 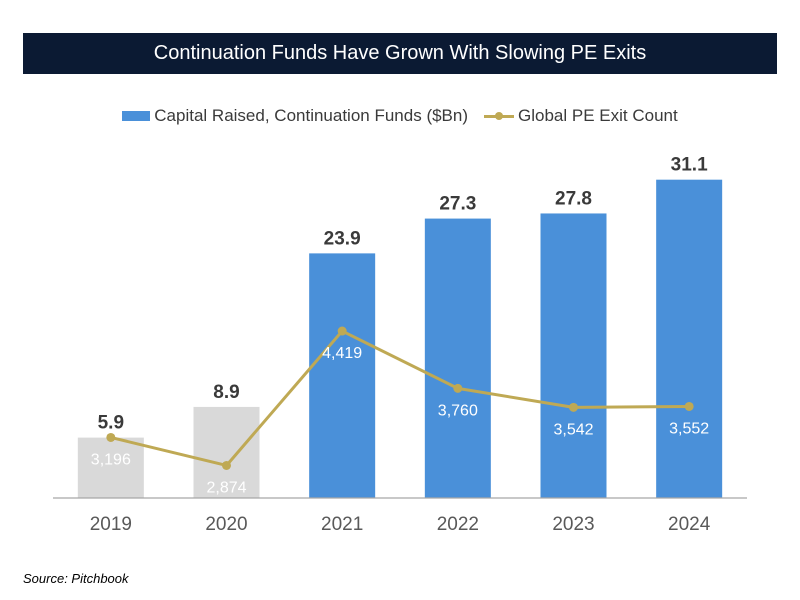 I want to click on bar-value-label-2021: 23.9, so click(x=342, y=238).